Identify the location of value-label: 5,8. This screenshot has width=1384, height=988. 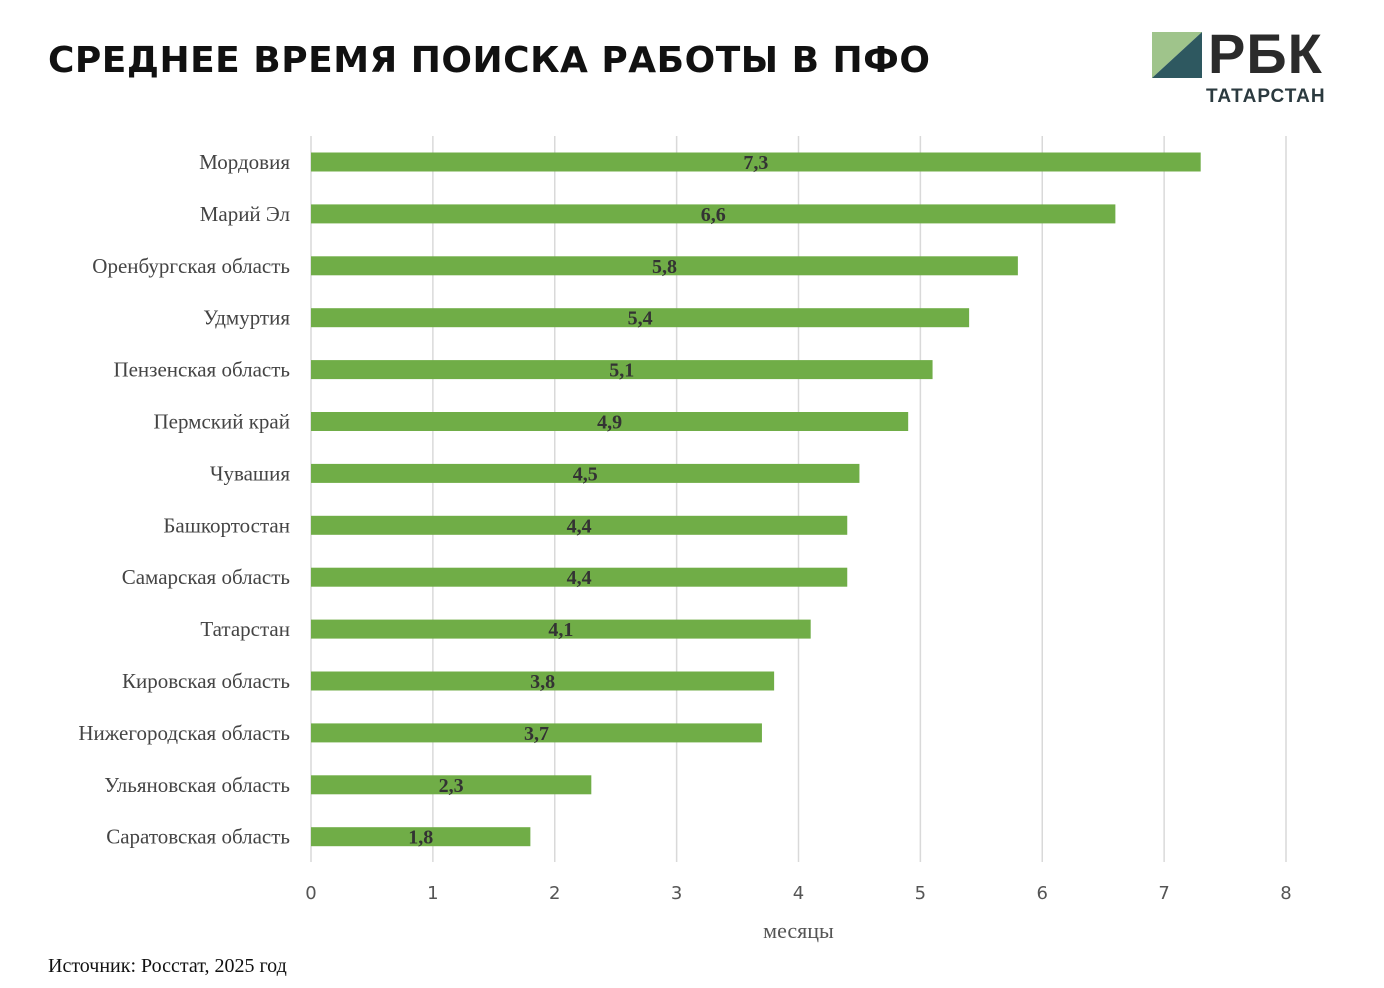
(664, 267).